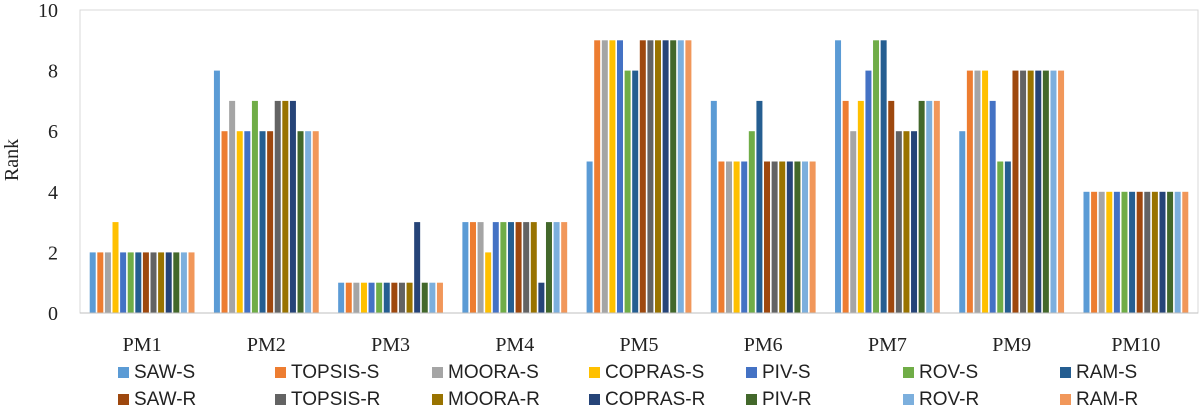 Image resolution: width=1200 pixels, height=416 pixels. What do you see at coordinates (1101, 252) in the screenshot?
I see `bar-pm10-moora-s` at bounding box center [1101, 252].